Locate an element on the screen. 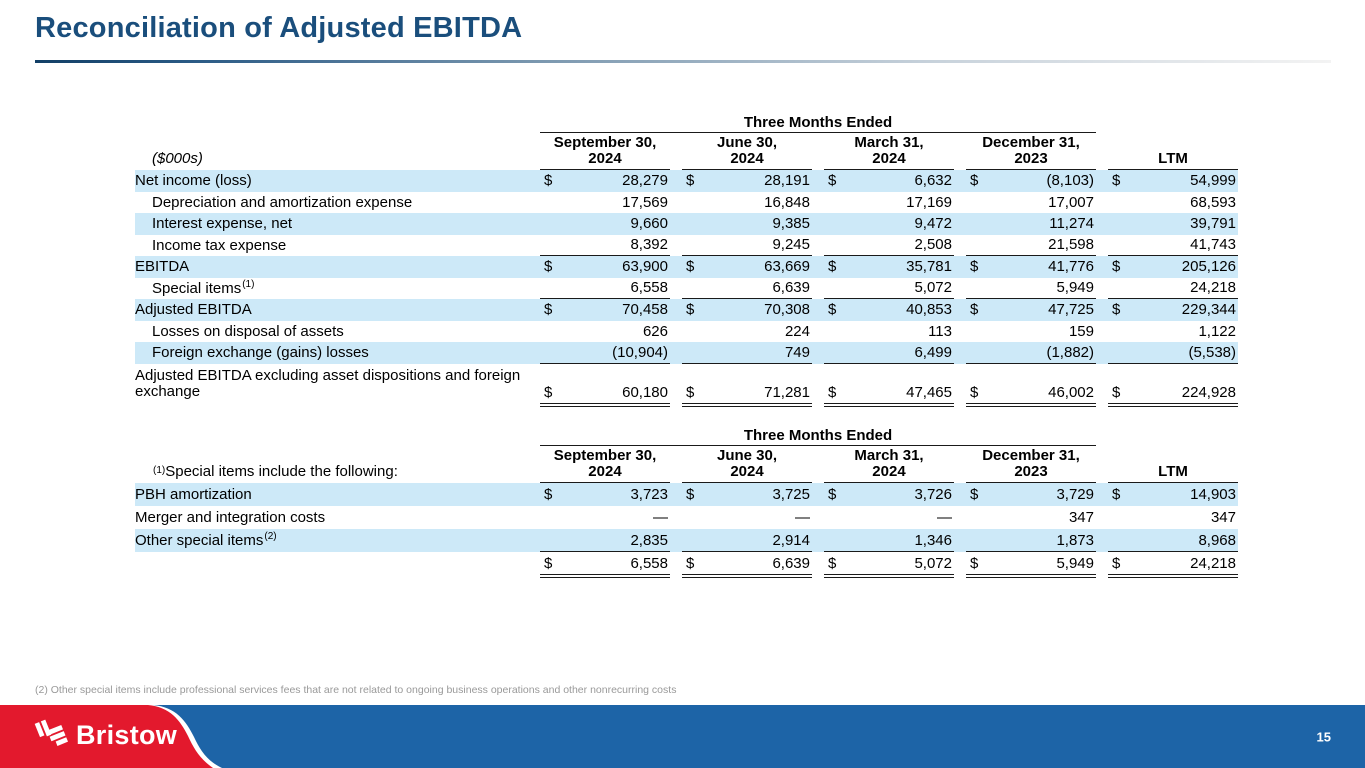 The image size is (1365, 768). value-cell: $3,723 is located at coordinates (599, 494).